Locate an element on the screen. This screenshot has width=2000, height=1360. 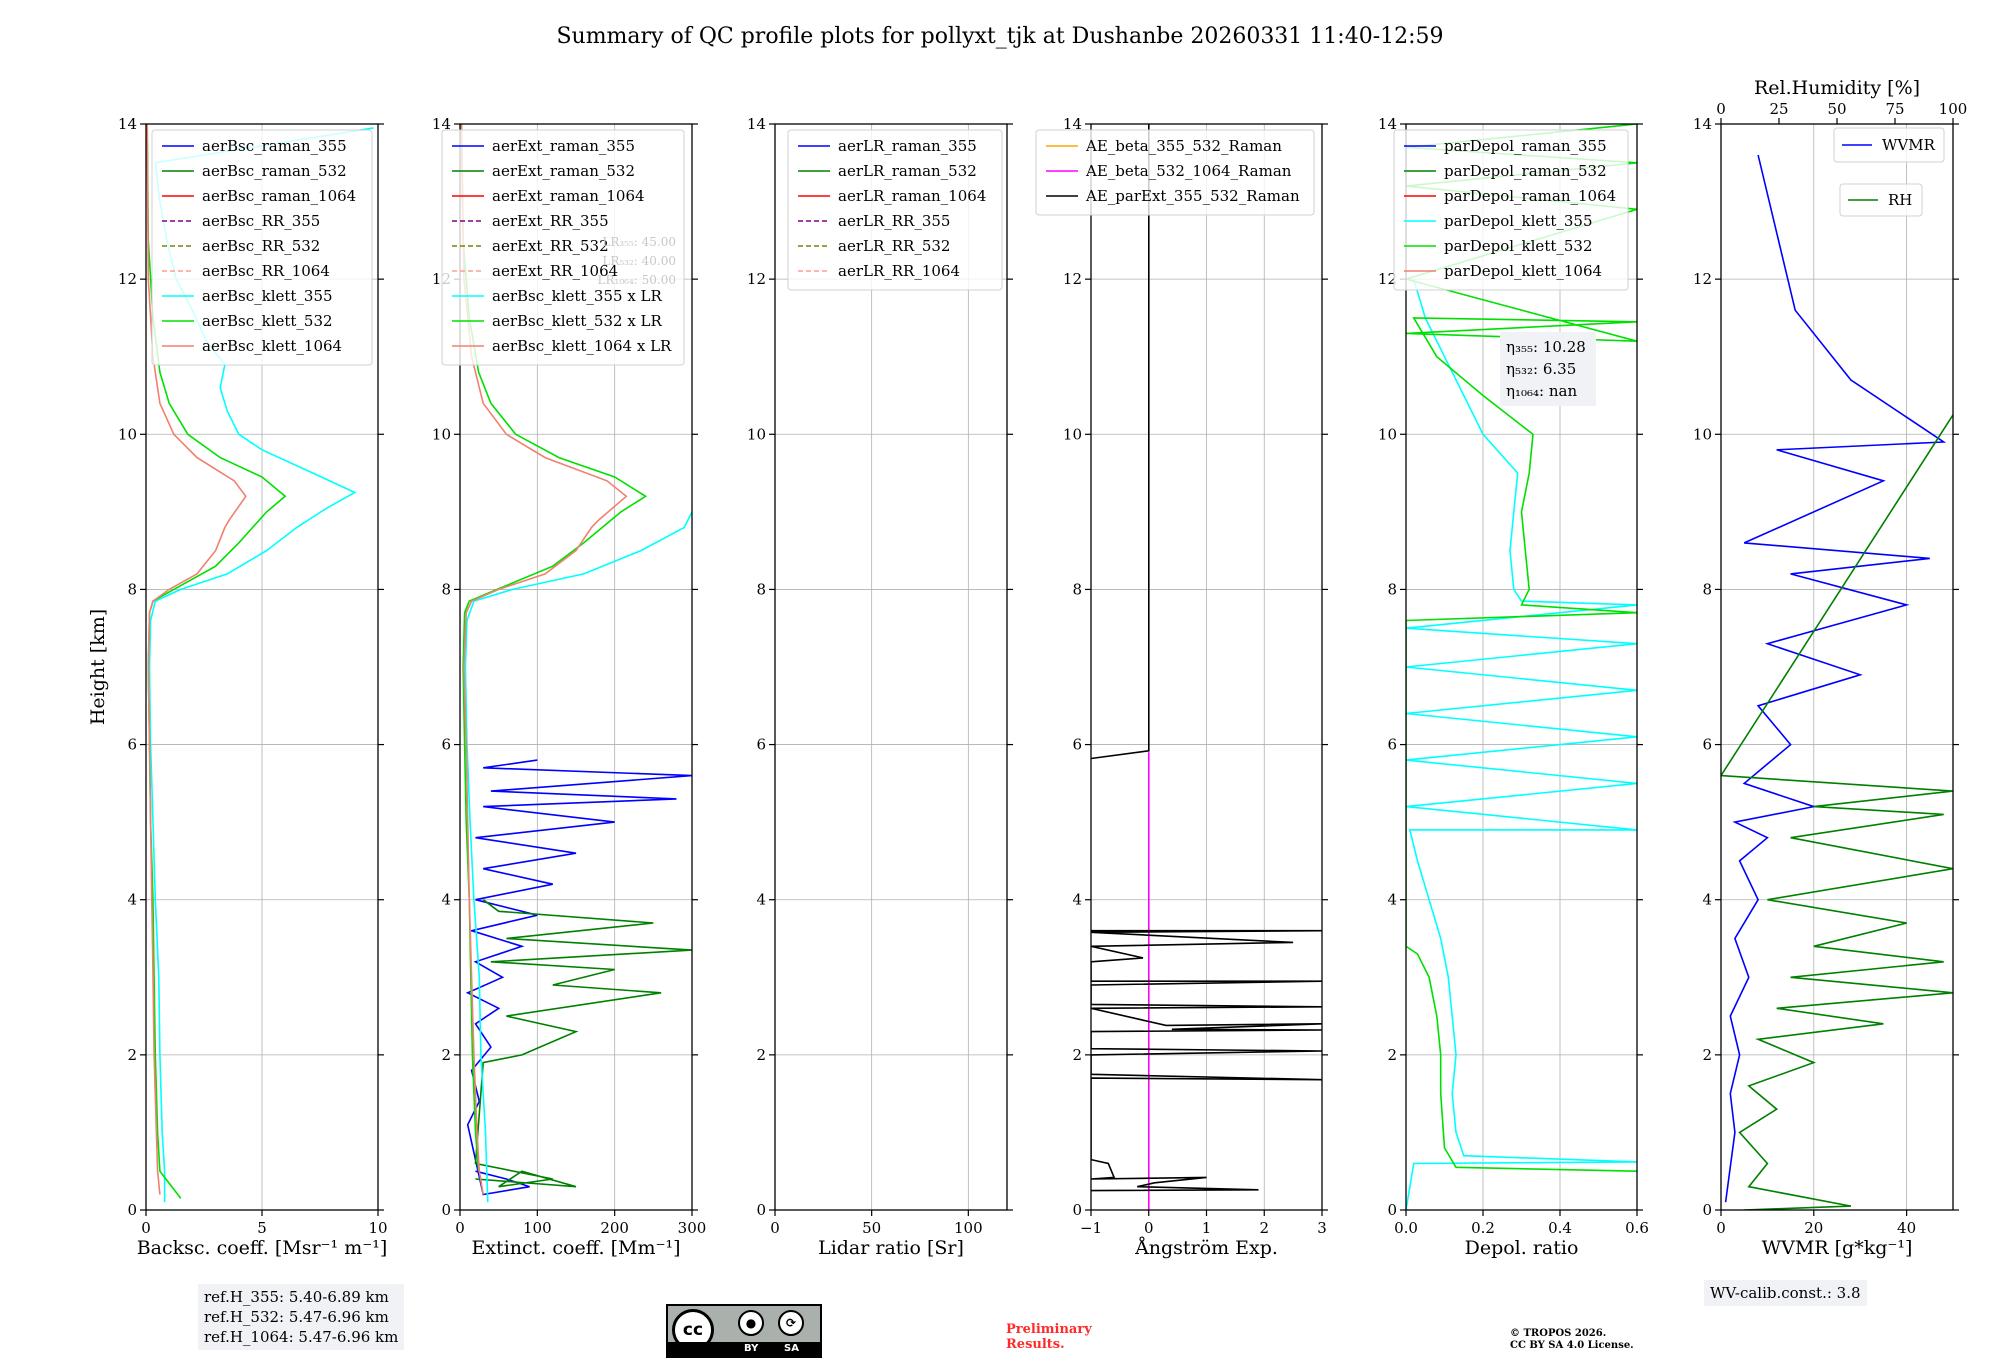
x-tick-label: 100 is located at coordinates (968, 1228).